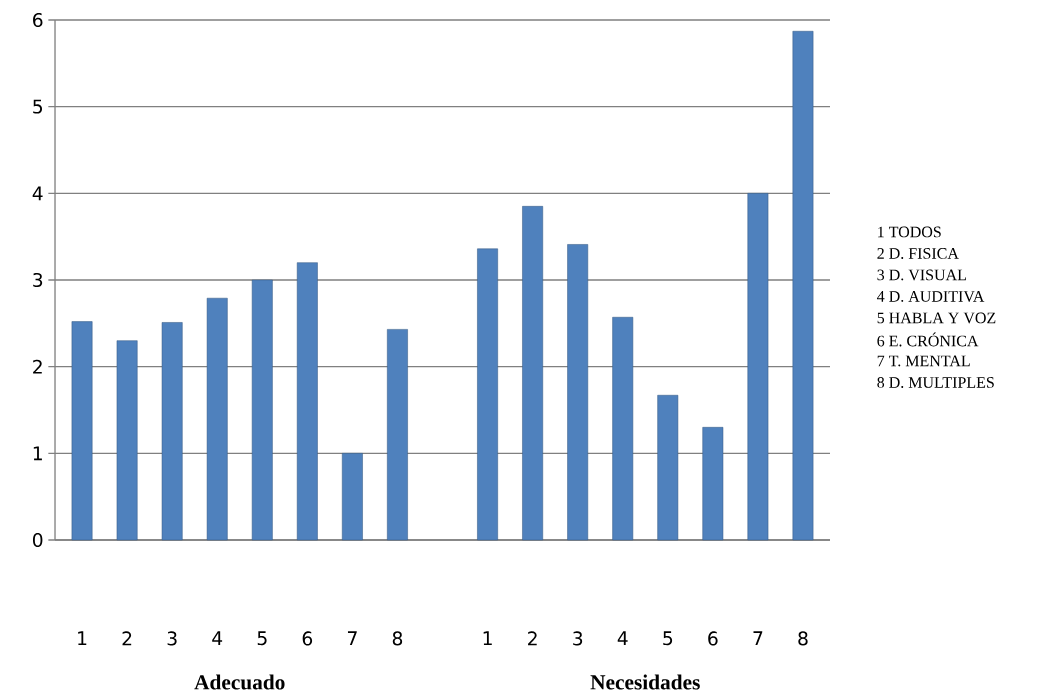  What do you see at coordinates (928, 339) in the screenshot?
I see `text: 6 E. CRÓNICA` at bounding box center [928, 339].